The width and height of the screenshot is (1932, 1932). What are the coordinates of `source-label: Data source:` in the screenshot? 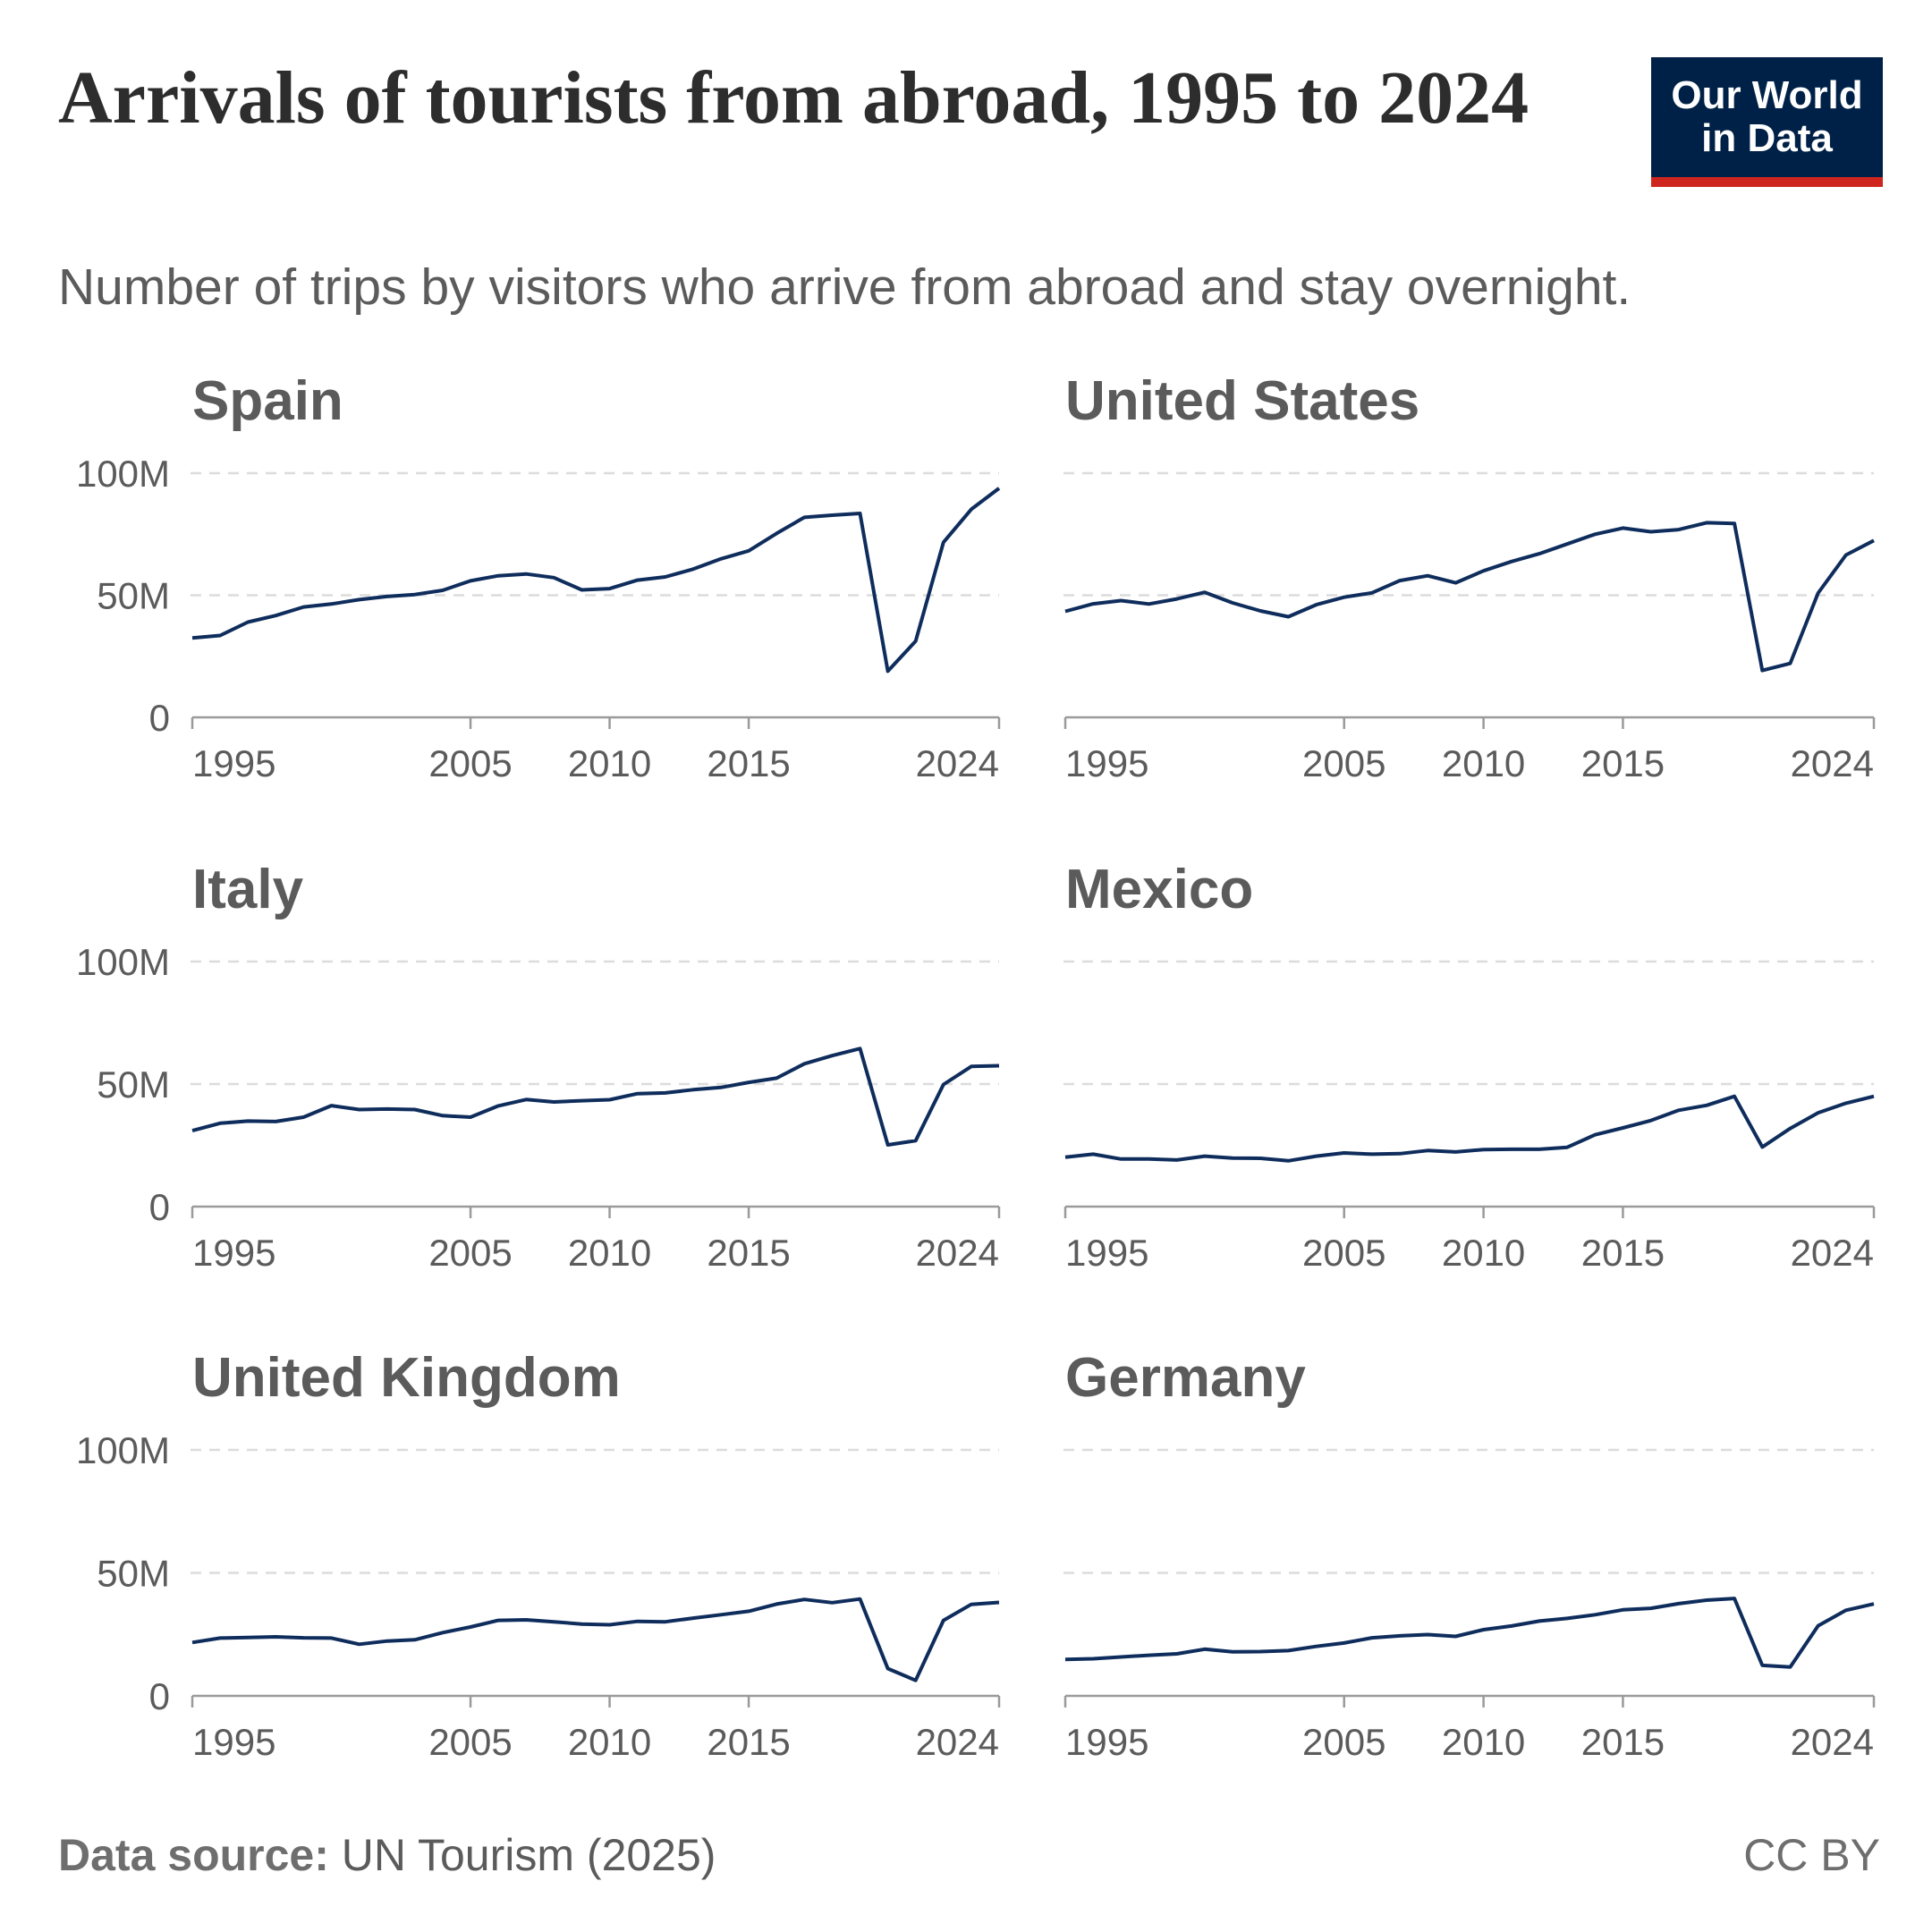 It's located at (193, 1855).